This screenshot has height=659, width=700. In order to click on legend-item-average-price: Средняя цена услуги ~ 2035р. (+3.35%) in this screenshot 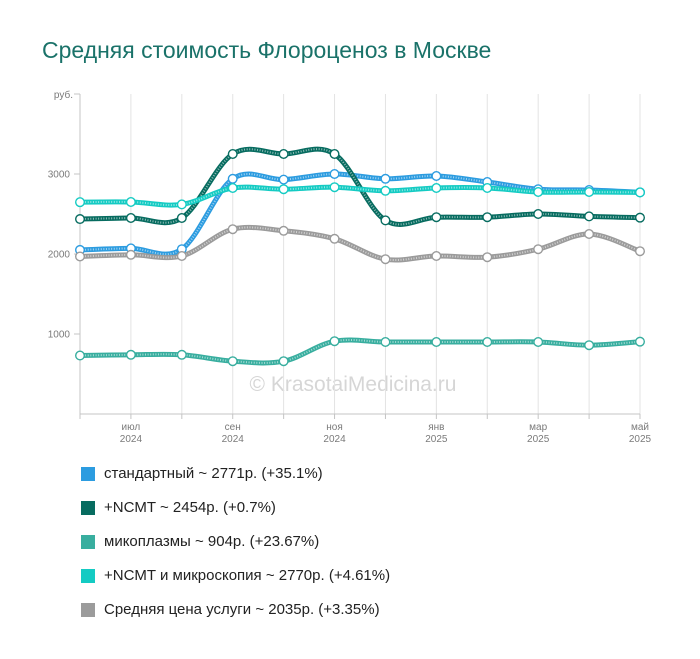, I will do `click(235, 610)`.